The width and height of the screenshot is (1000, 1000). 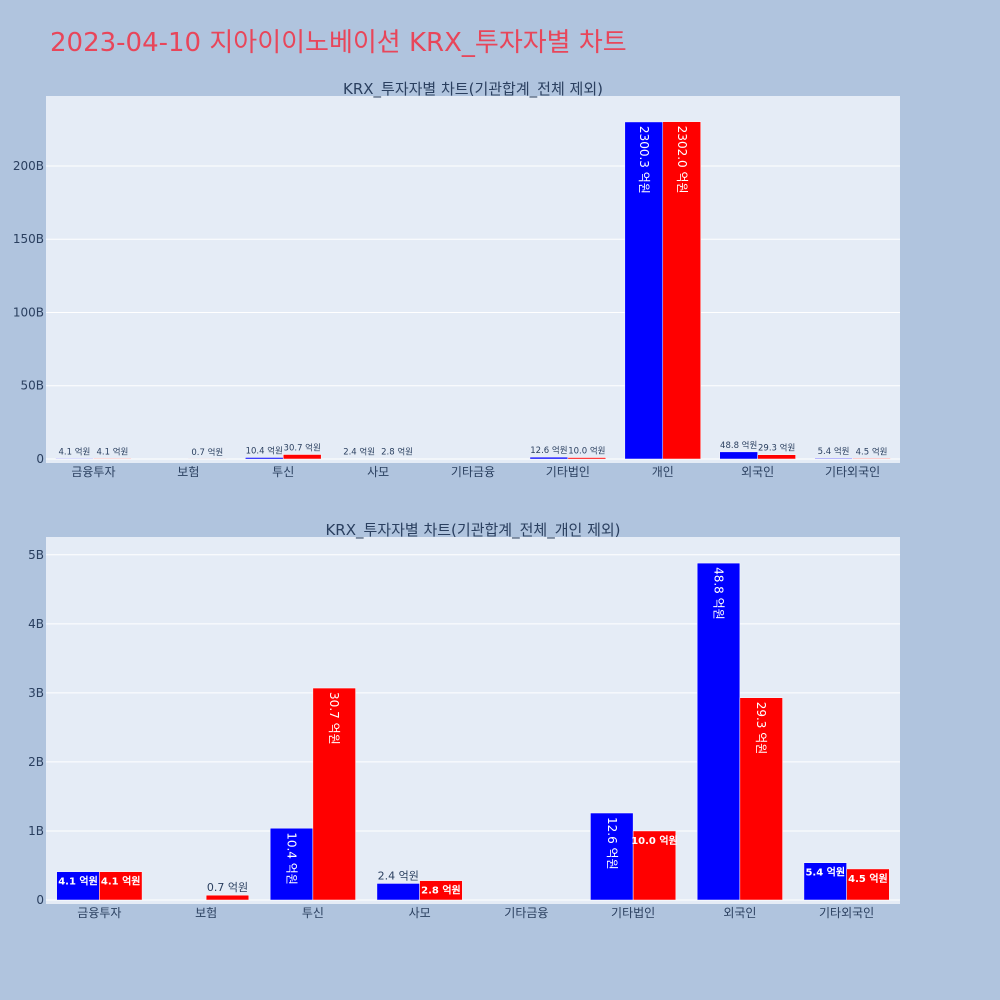 What do you see at coordinates (473, 89) in the screenshot?
I see `chart-title: KRX_투자자별 차트(기관합계_전체 제외)` at bounding box center [473, 89].